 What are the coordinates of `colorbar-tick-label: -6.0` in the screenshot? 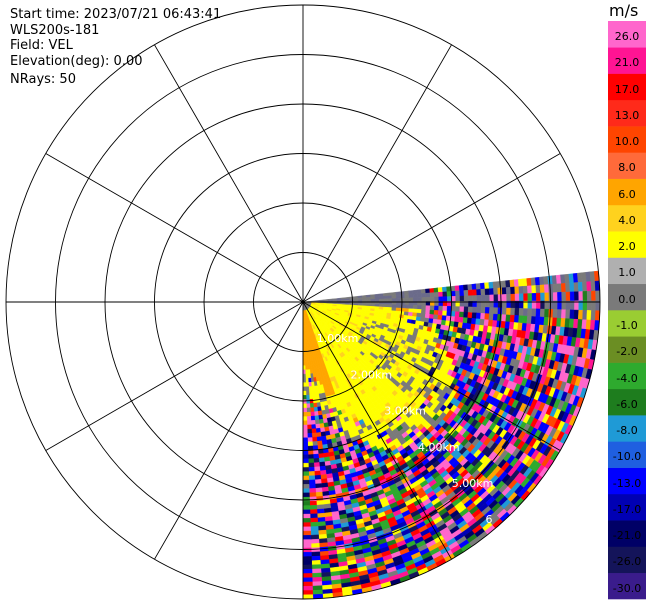 It's located at (627, 404).